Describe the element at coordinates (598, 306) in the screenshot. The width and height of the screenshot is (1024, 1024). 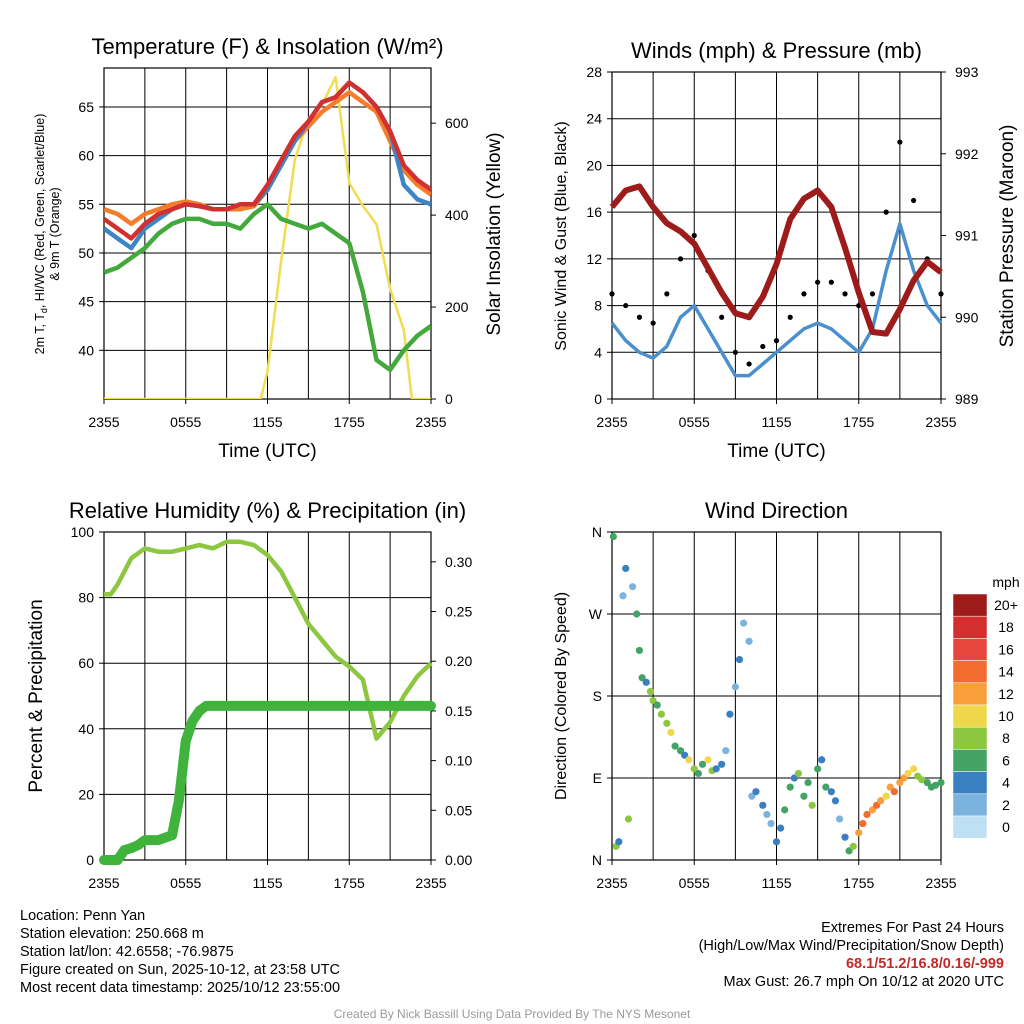
I see `y-tick-label: 8` at that location.